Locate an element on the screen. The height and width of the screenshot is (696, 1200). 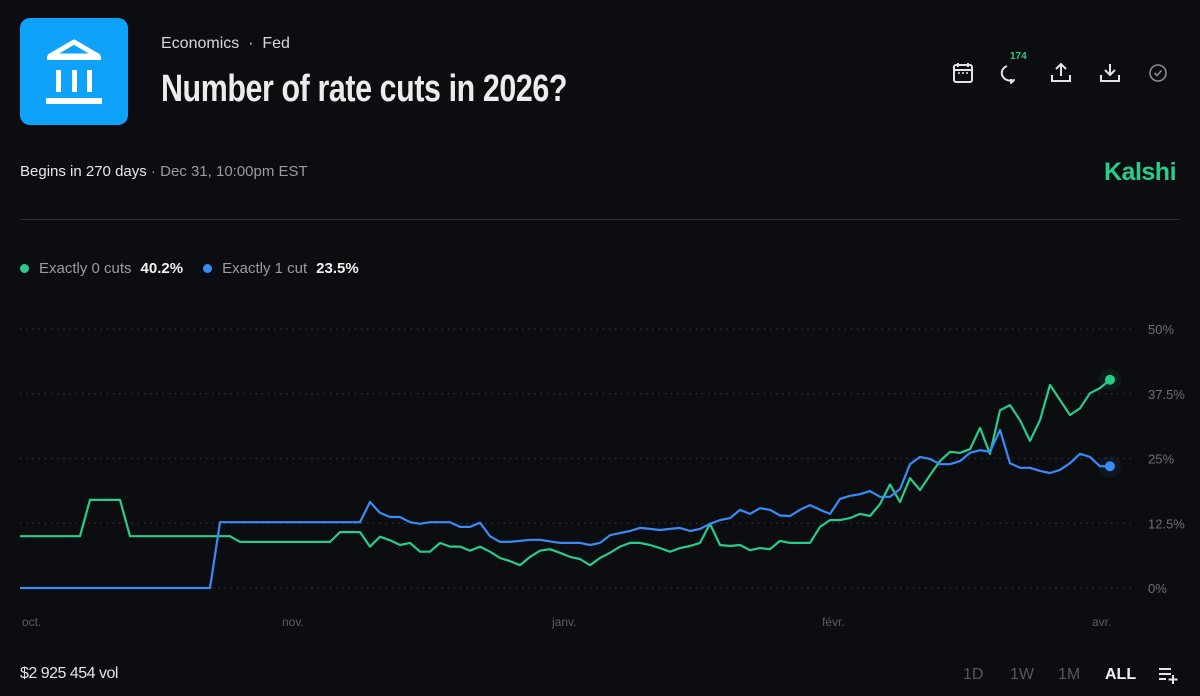
bank-icon is located at coordinates (74, 71).